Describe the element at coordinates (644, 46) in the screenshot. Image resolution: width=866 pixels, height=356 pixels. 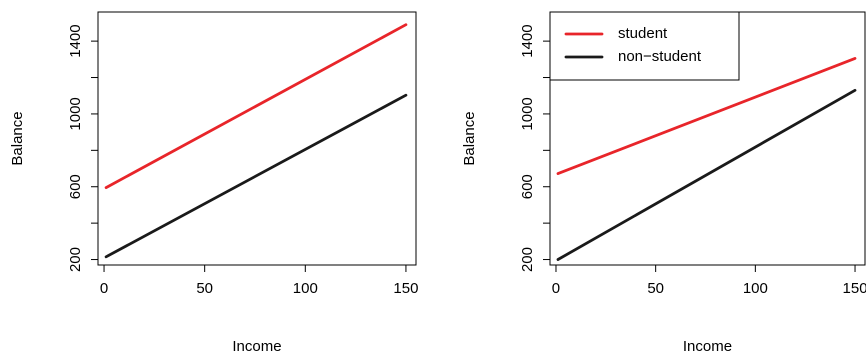
I see `legend-box` at that location.